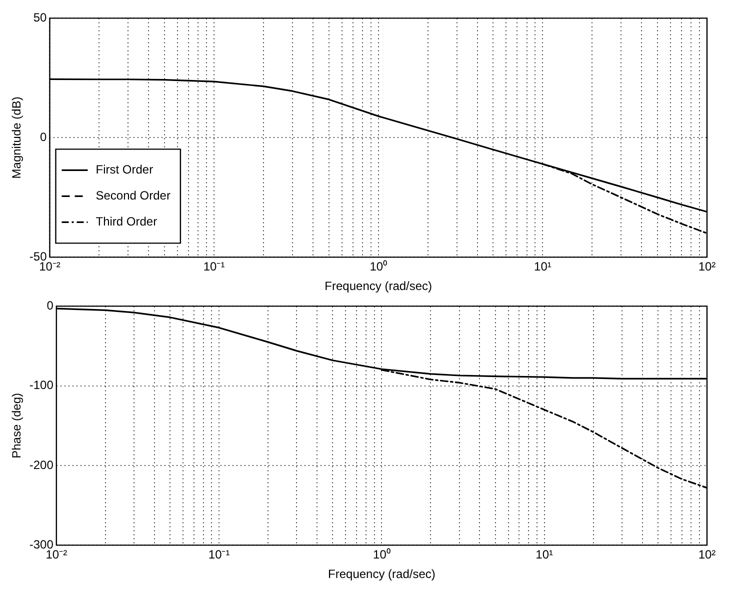  What do you see at coordinates (133, 195) in the screenshot?
I see `legend-label: Second Order` at bounding box center [133, 195].